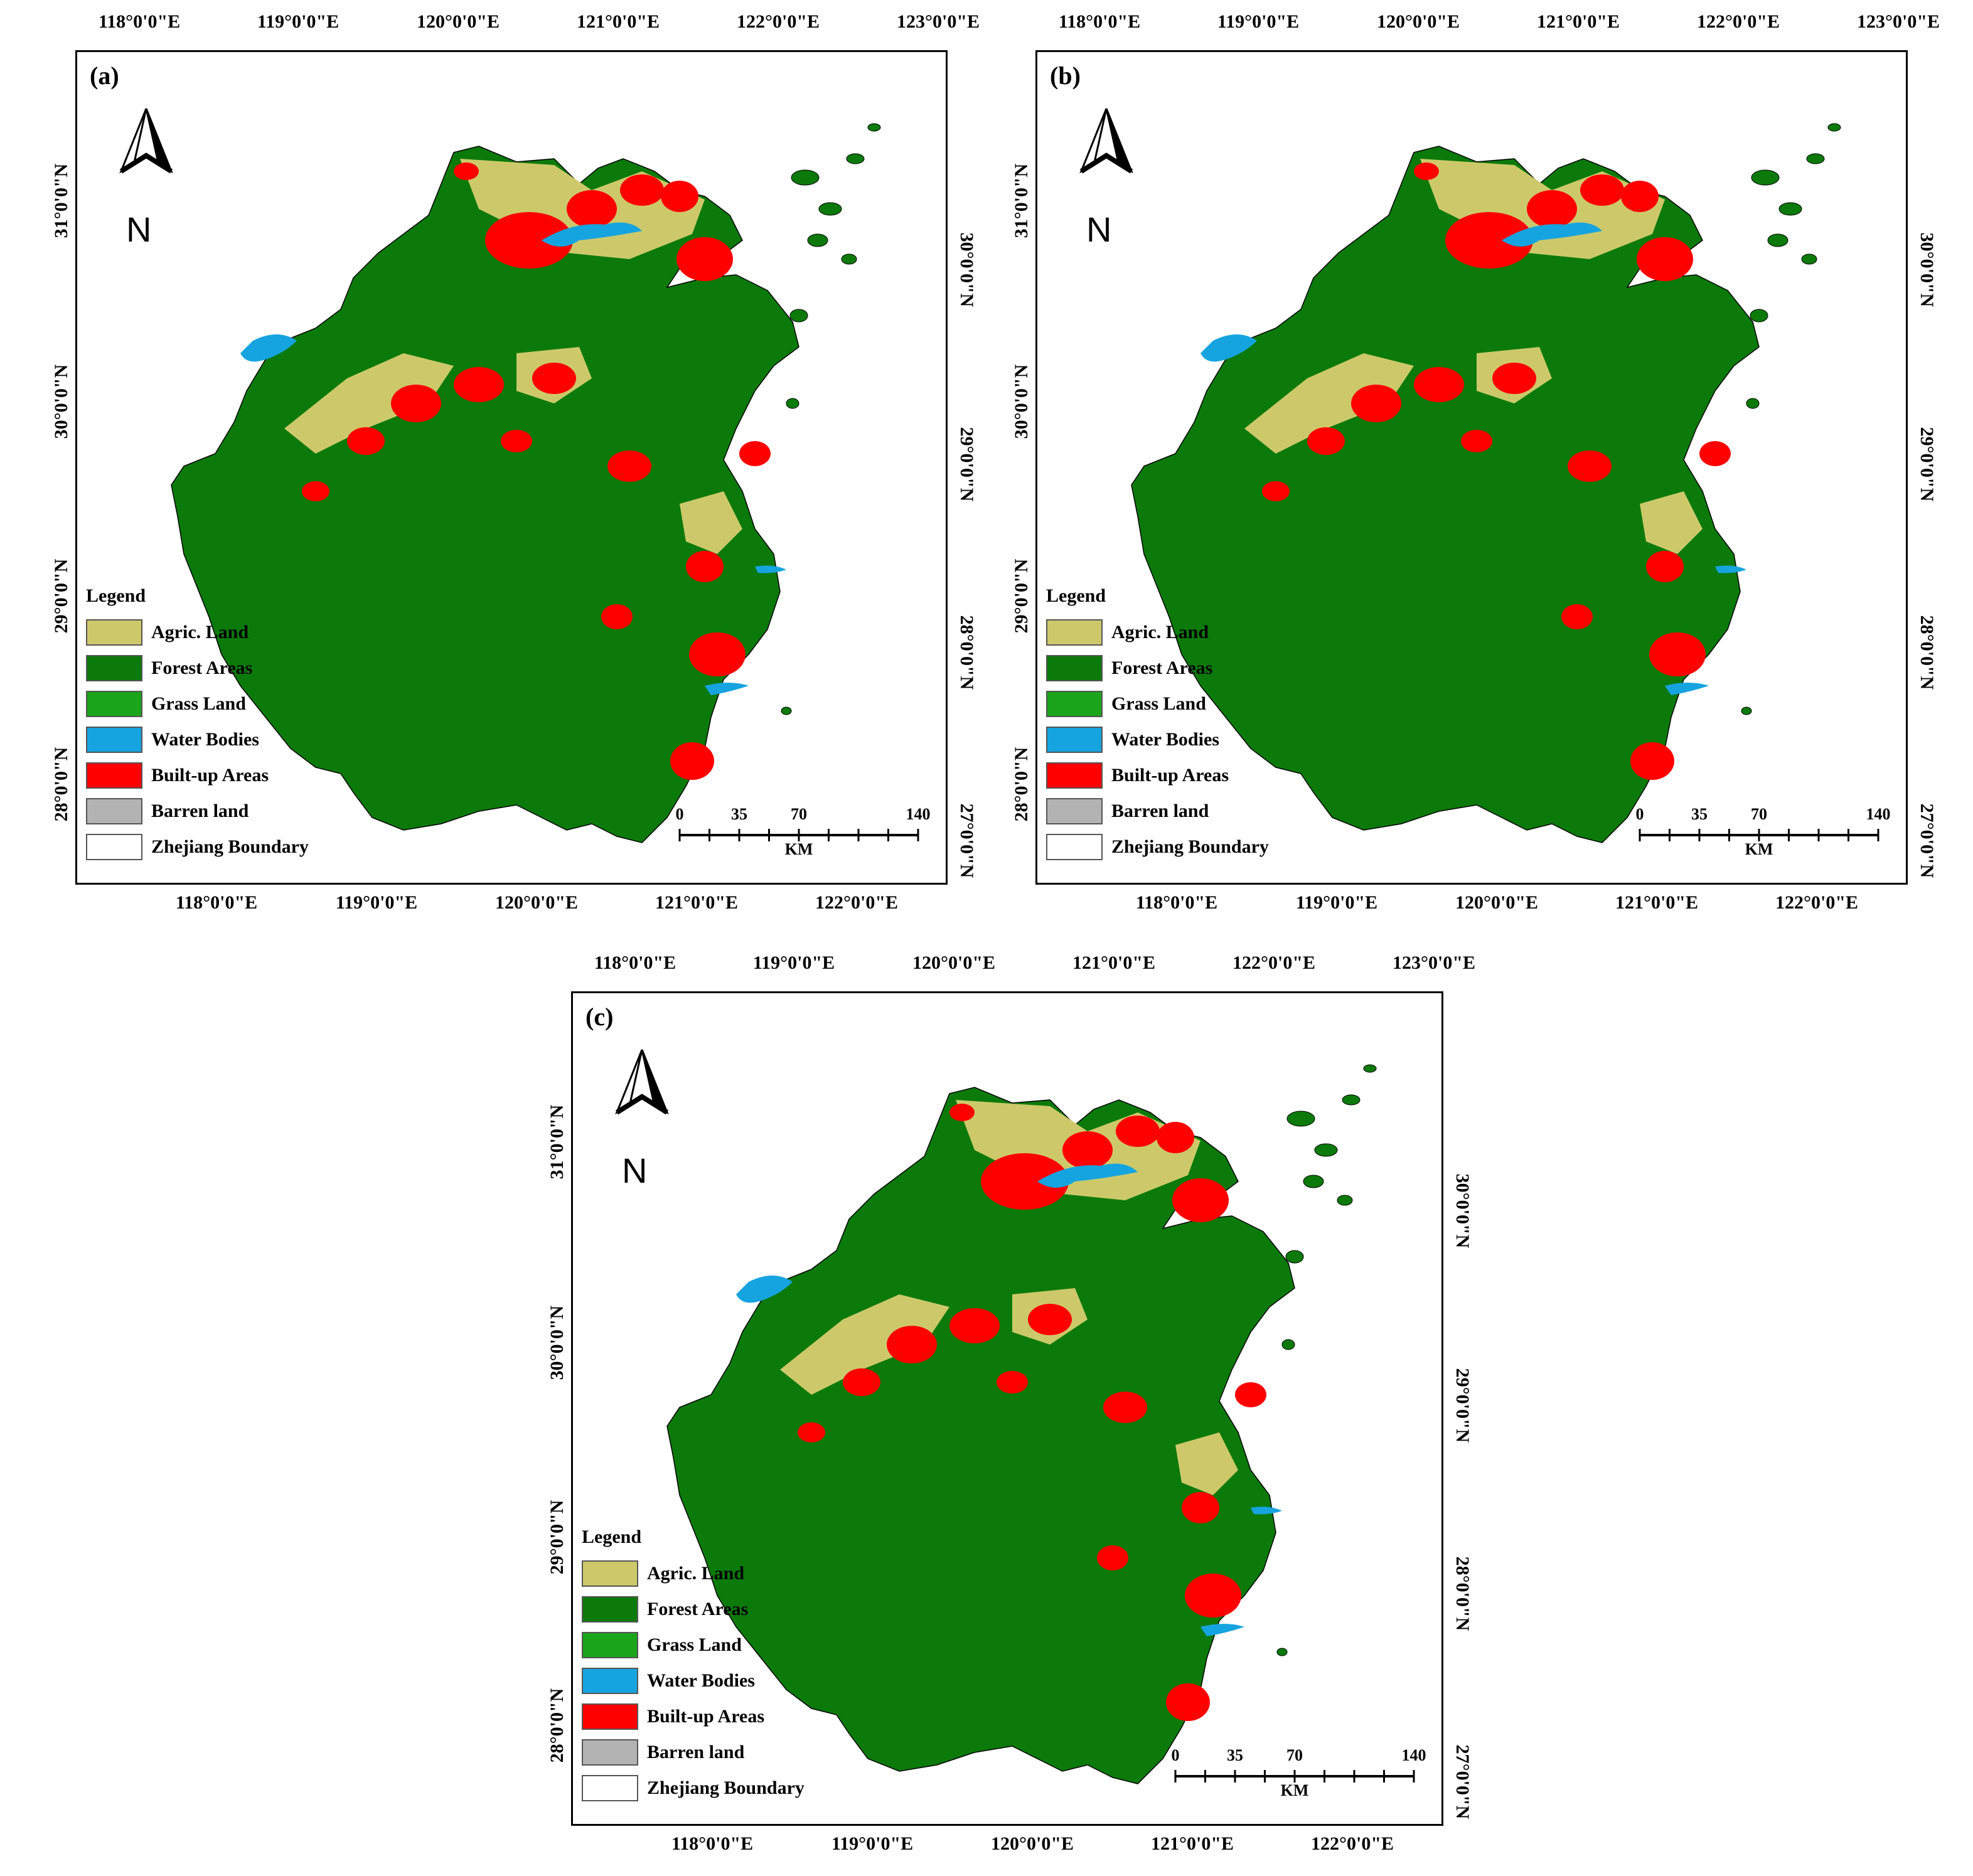 The image size is (1973, 1876). I want to click on legend-item: Forest Areas, so click(1157, 668).